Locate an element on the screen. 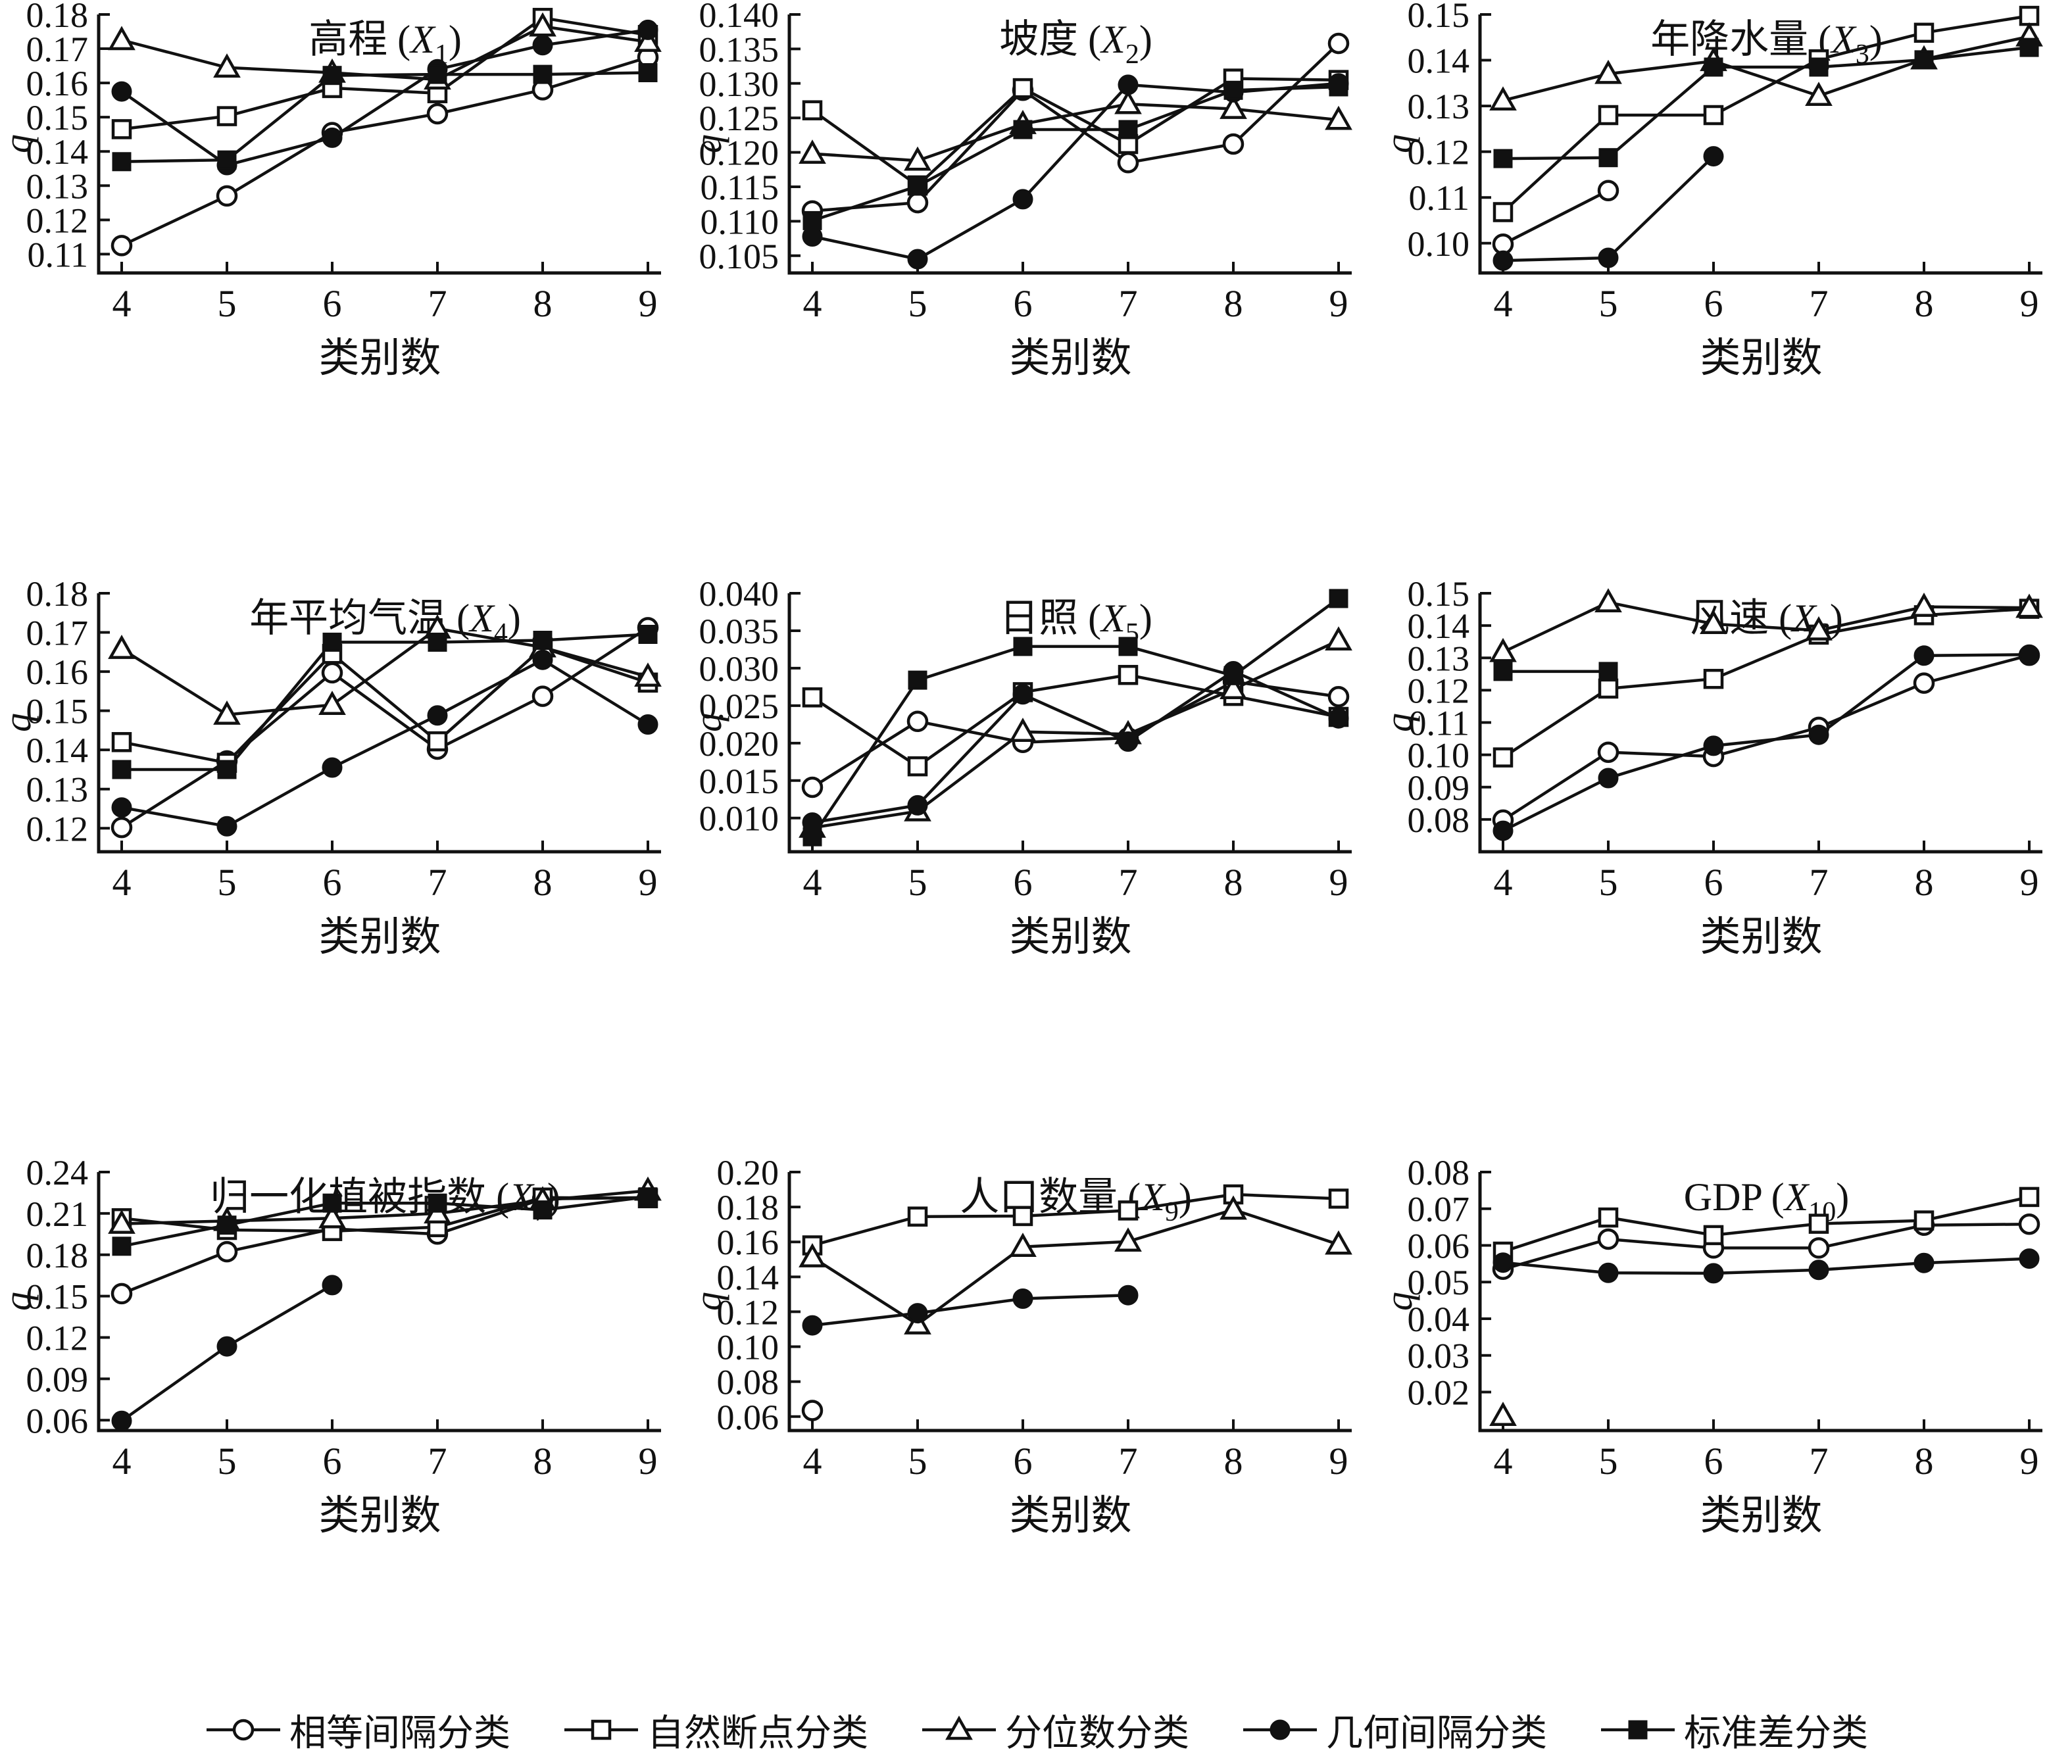 The width and height of the screenshot is (2072, 1764). chart-title: 年降水量 (X3) is located at coordinates (1766, 44).